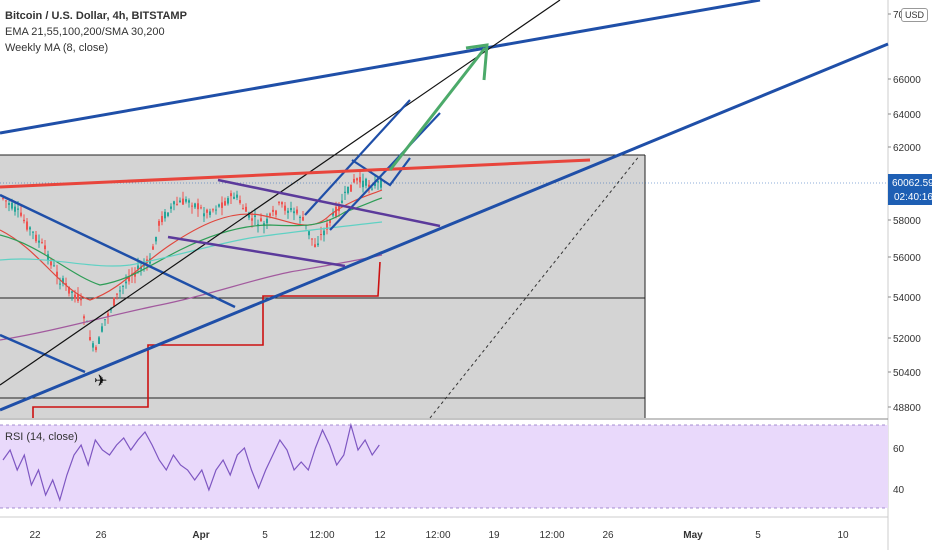 This screenshot has width=932, height=550. I want to click on dashed-diagonal, so click(535, 286).